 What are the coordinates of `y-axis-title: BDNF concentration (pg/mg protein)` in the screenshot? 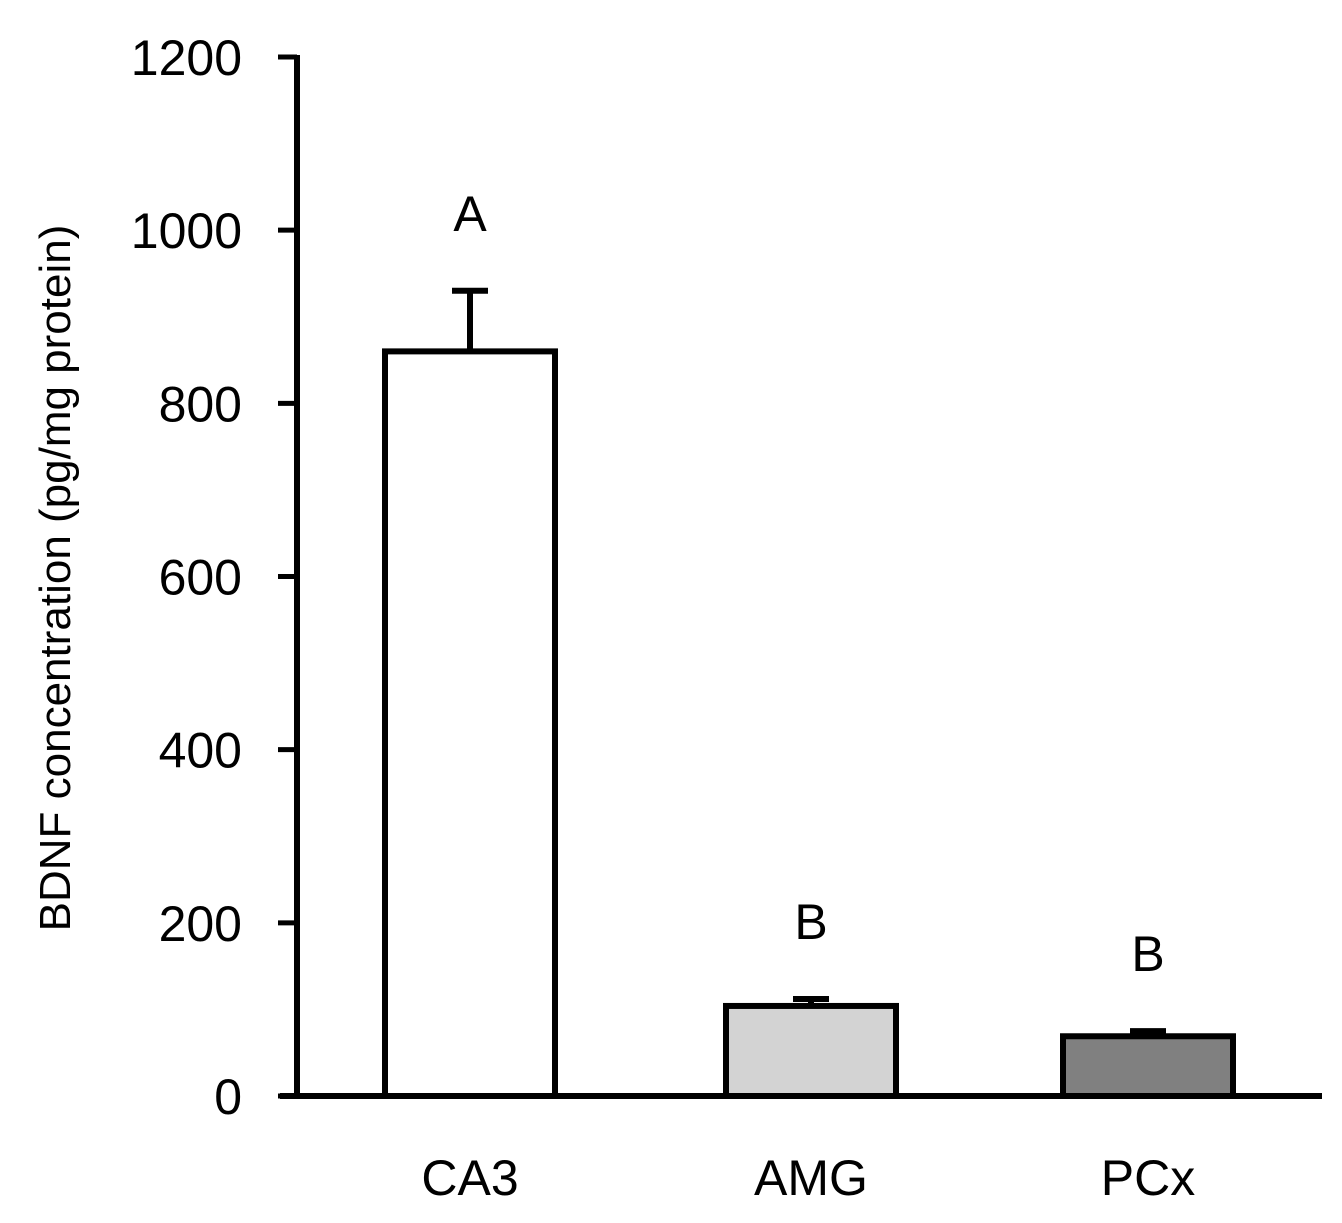 It's located at (55, 578).